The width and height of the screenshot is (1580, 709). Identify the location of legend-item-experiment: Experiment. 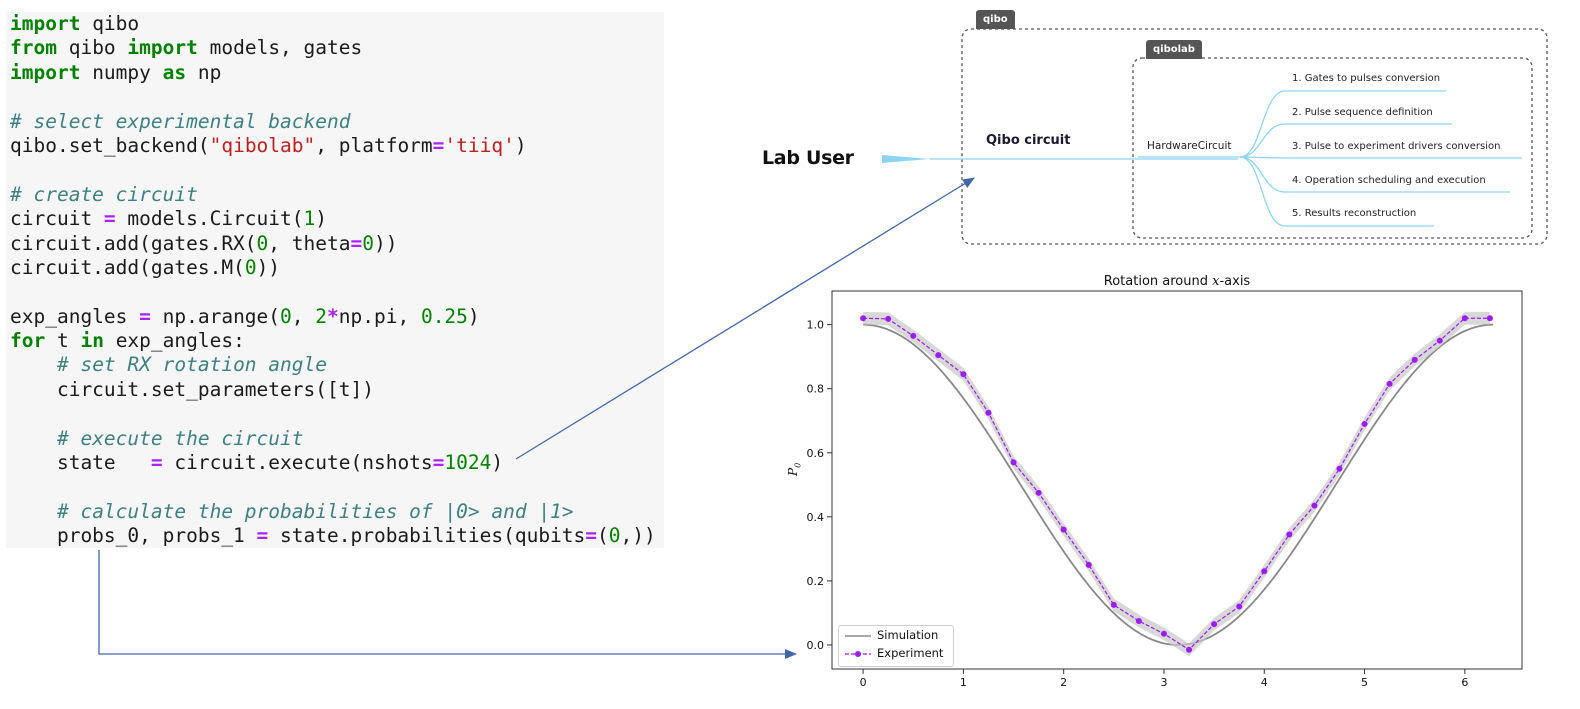
(896, 654).